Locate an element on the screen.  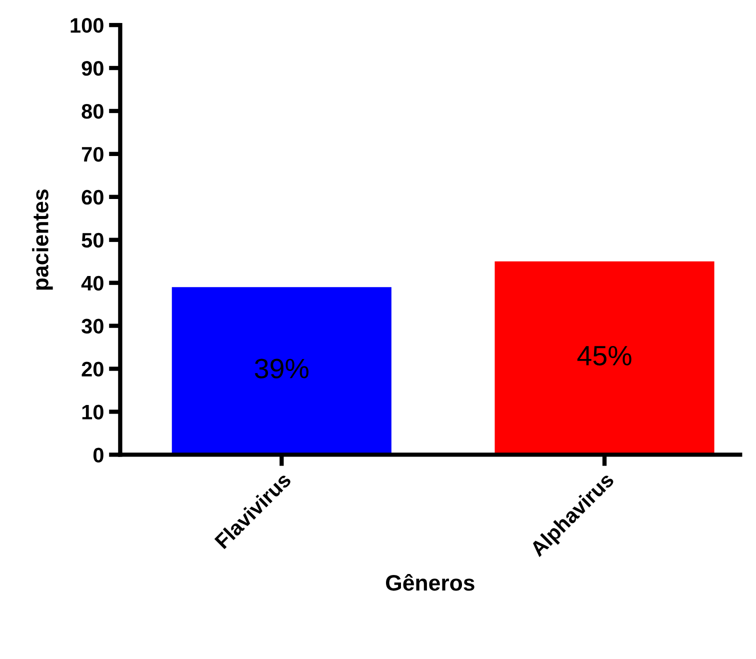
y-tick-label: 0 is located at coordinates (98, 455).